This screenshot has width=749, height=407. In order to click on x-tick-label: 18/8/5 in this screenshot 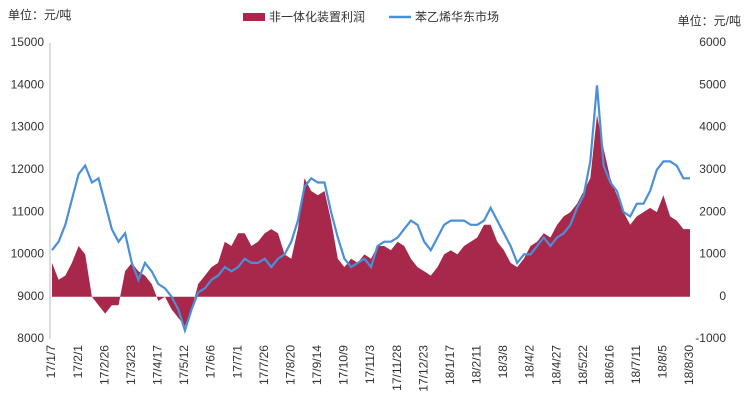, I will do `click(663, 362)`.